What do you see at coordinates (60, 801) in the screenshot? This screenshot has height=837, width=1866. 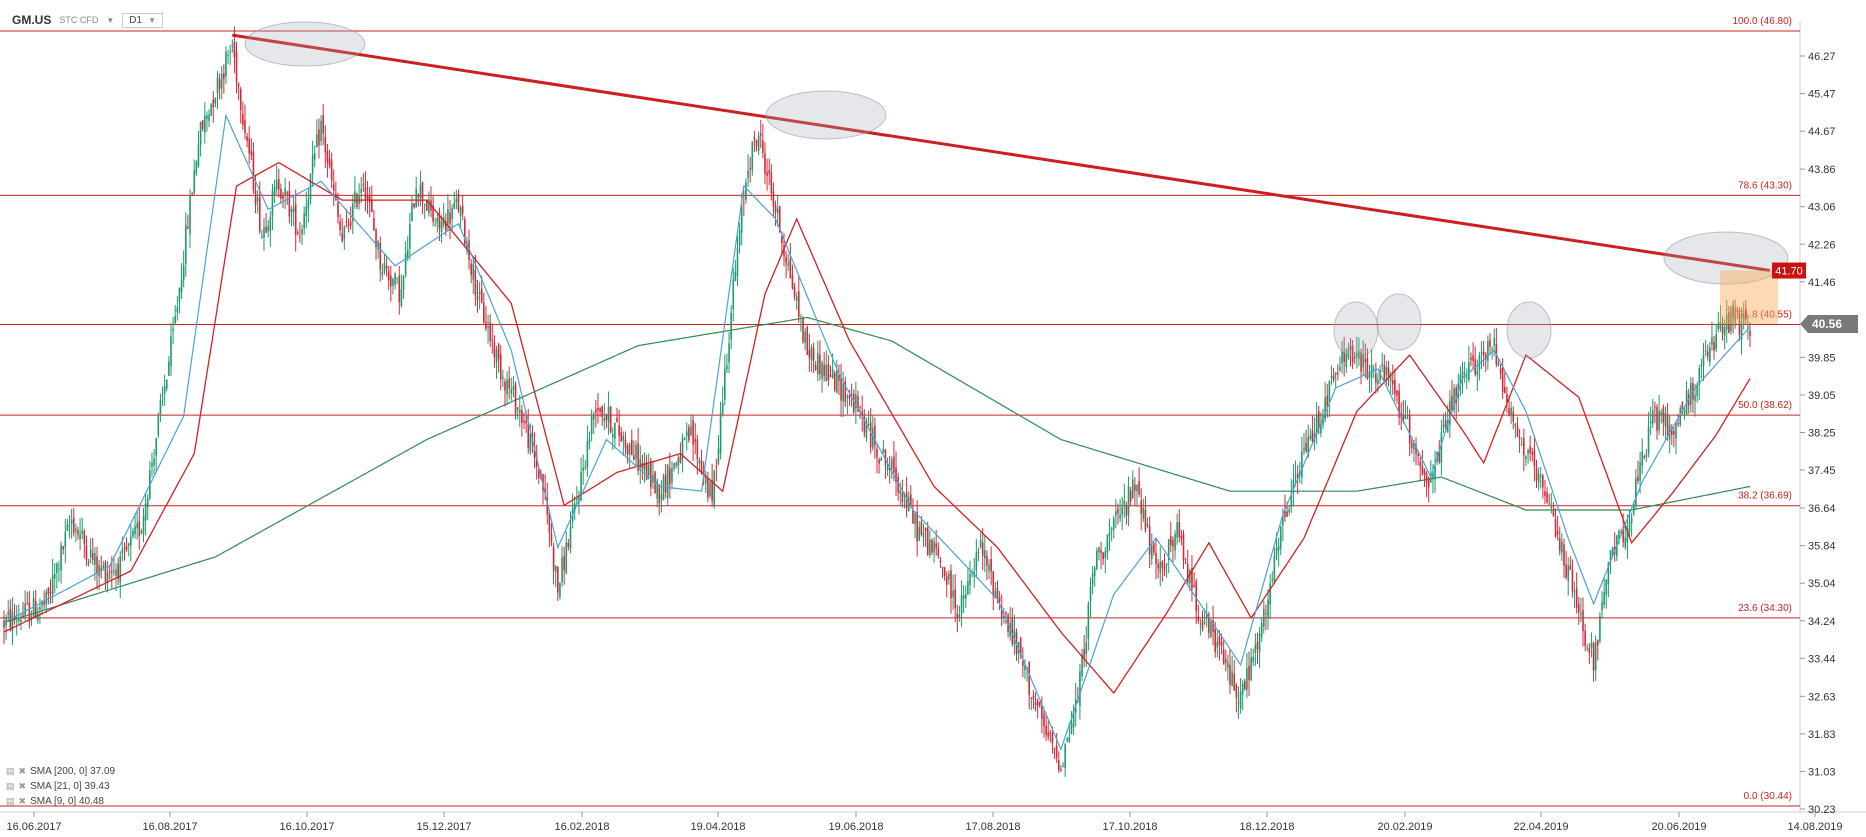 I see `legend-item: ▤ ✖ SMA [9, 0] 40.48` at bounding box center [60, 801].